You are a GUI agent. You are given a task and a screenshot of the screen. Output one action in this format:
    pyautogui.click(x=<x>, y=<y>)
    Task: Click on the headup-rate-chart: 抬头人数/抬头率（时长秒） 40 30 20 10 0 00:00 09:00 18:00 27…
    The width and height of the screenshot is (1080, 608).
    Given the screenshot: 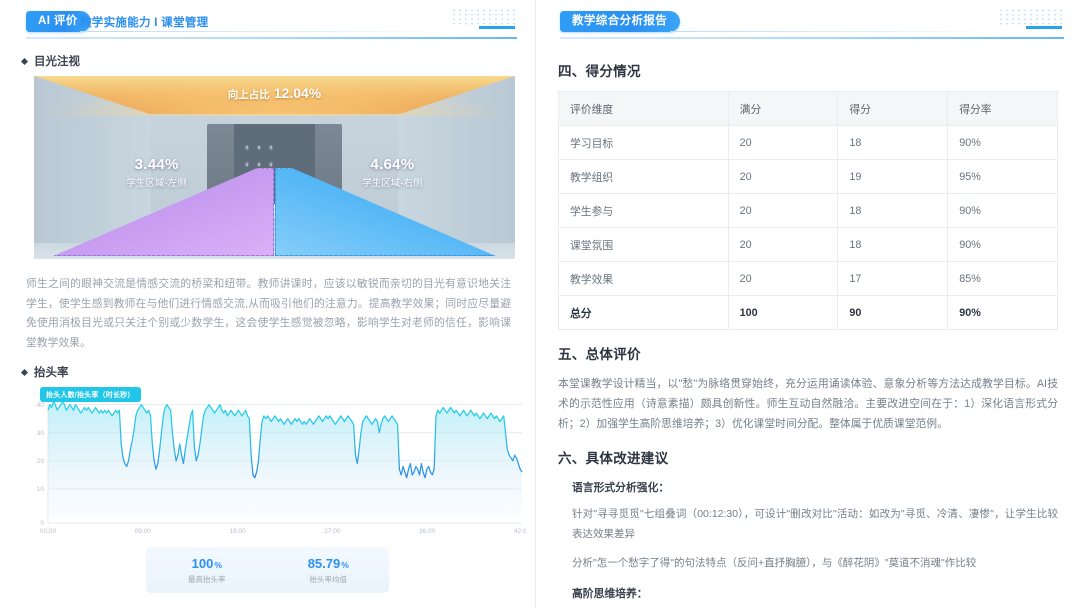 What is the action you would take?
    pyautogui.click(x=276, y=463)
    